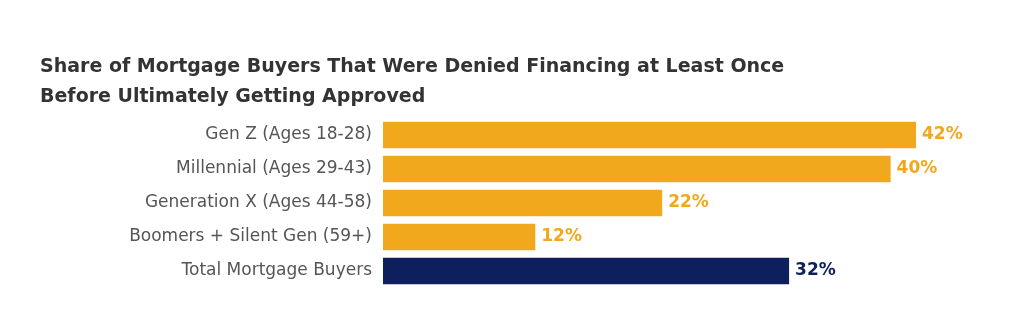  I want to click on chart-title: Share of Mortgage Buyers That Were Denied Financing at Least Once Before Ultimately Getting Approved, so click(413, 80).